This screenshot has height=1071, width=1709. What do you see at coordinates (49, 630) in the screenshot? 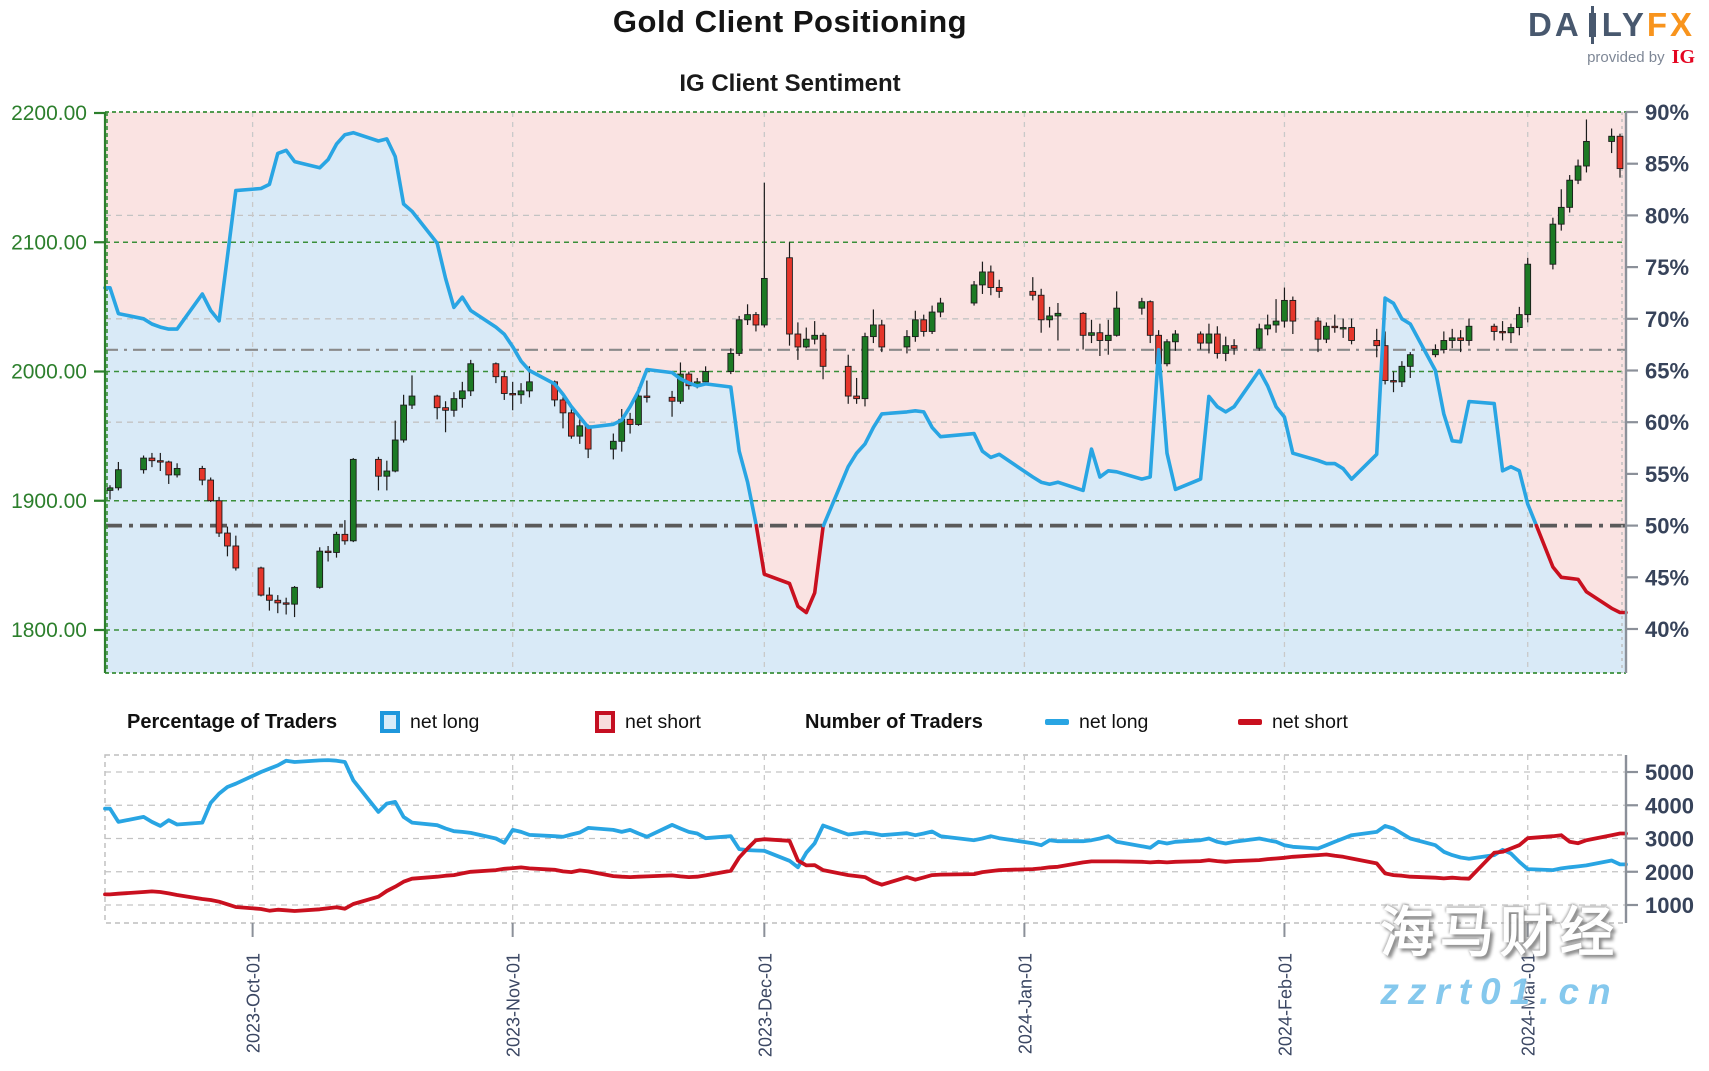
I see `price-axis-label: 1800.00` at bounding box center [49, 630].